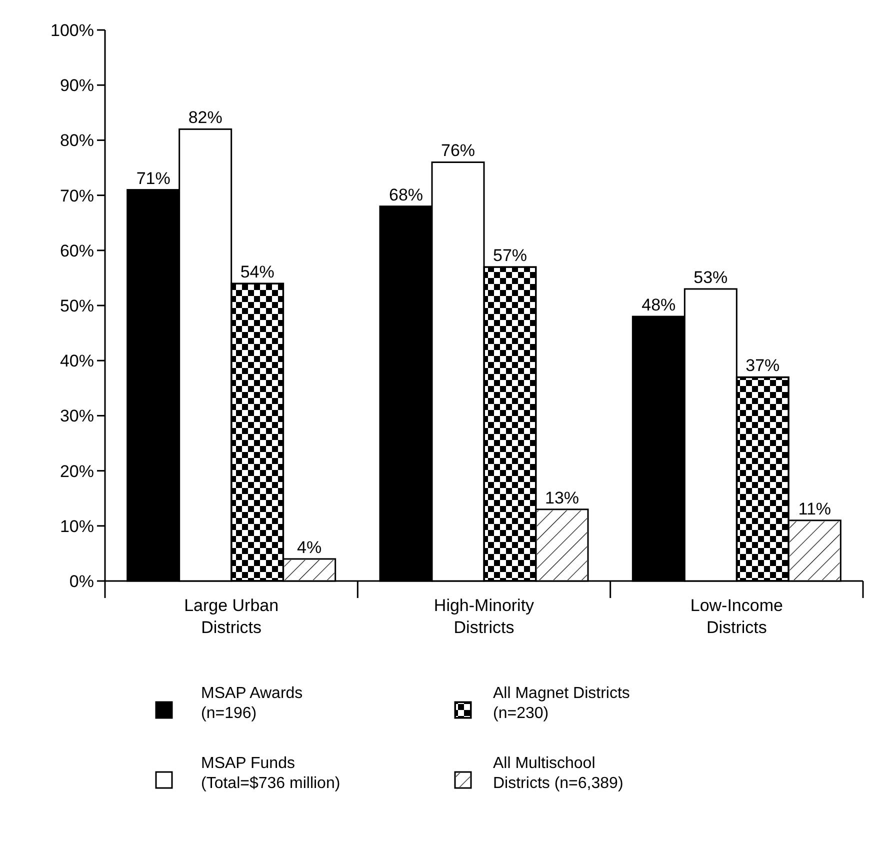 This screenshot has height=849, width=870. Describe the element at coordinates (77, 140) in the screenshot. I see `y-tick-label: 80%` at that location.